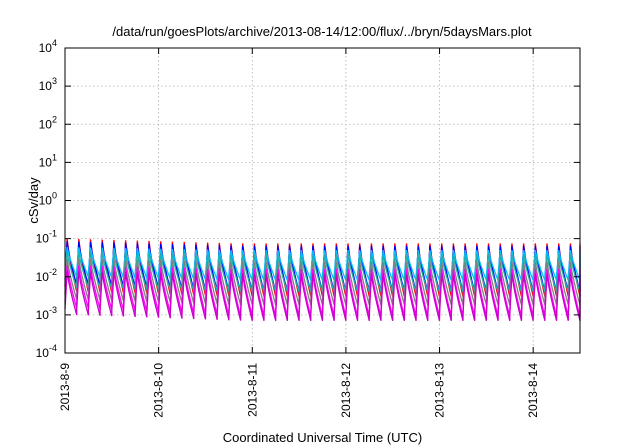  What do you see at coordinates (48, 46) in the screenshot?
I see `y-tick-label: 10⁴` at bounding box center [48, 46].